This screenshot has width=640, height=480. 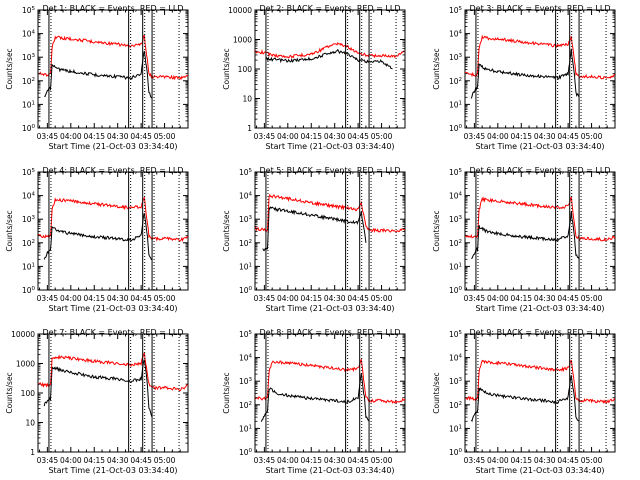 I want to click on chart-title: Det 6: BLACK = Events, RED = LLD, so click(x=540, y=170).